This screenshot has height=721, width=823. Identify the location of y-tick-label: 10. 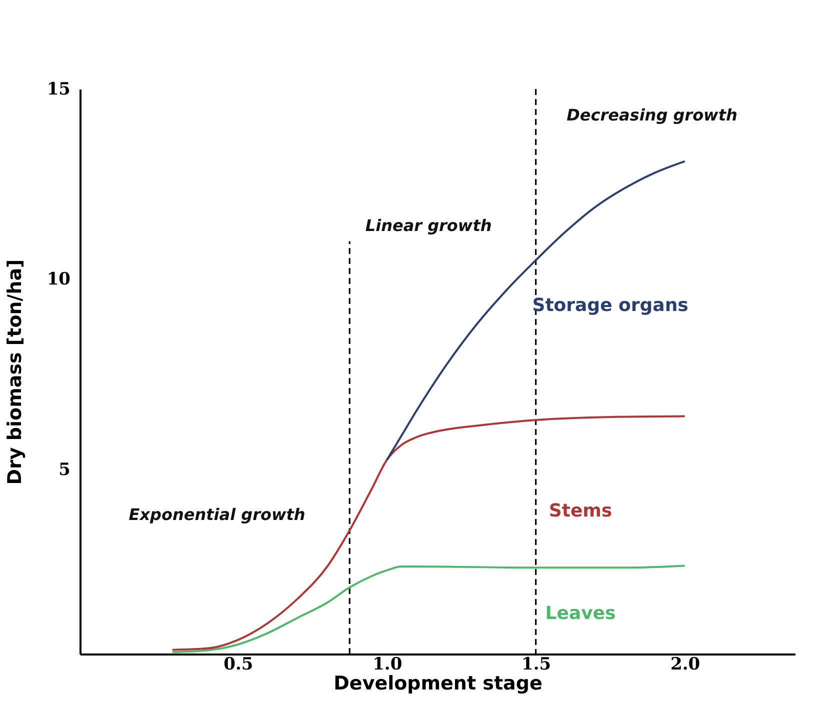
(58, 280).